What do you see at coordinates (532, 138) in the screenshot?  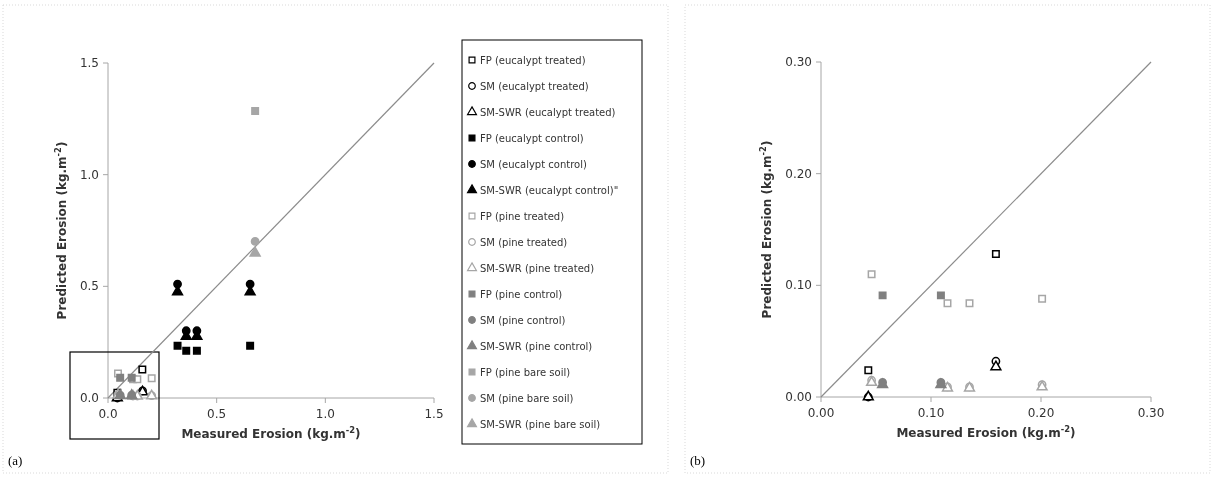 I see `legend-label: FP (eucalypt control)` at bounding box center [532, 138].